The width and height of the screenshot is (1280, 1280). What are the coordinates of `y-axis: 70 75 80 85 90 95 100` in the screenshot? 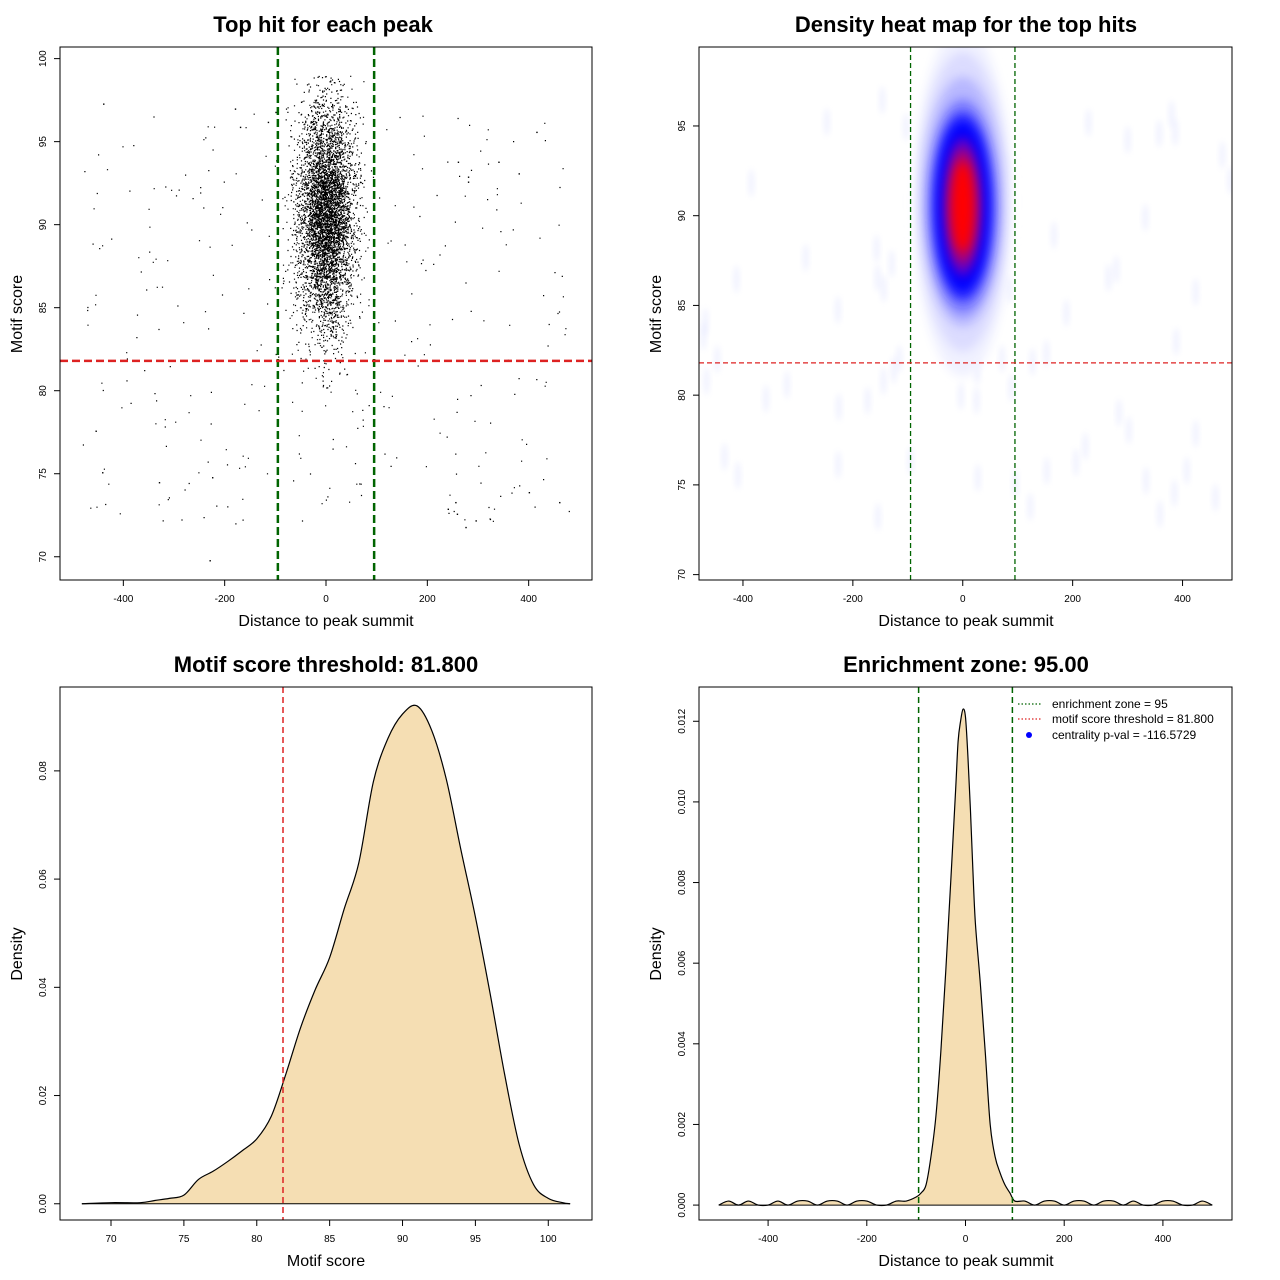 It's located at (49, 306).